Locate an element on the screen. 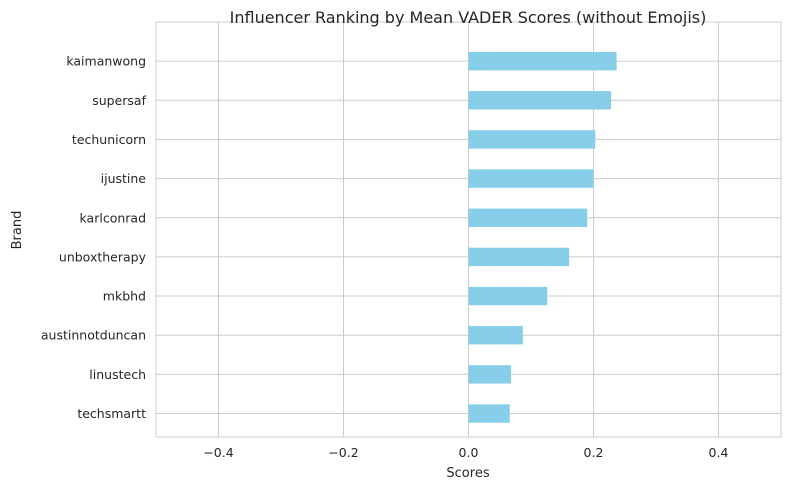 The image size is (790, 490). x-tick-labels: −0.4 −0.2 0.0 0.2 0.4 is located at coordinates (465, 452).